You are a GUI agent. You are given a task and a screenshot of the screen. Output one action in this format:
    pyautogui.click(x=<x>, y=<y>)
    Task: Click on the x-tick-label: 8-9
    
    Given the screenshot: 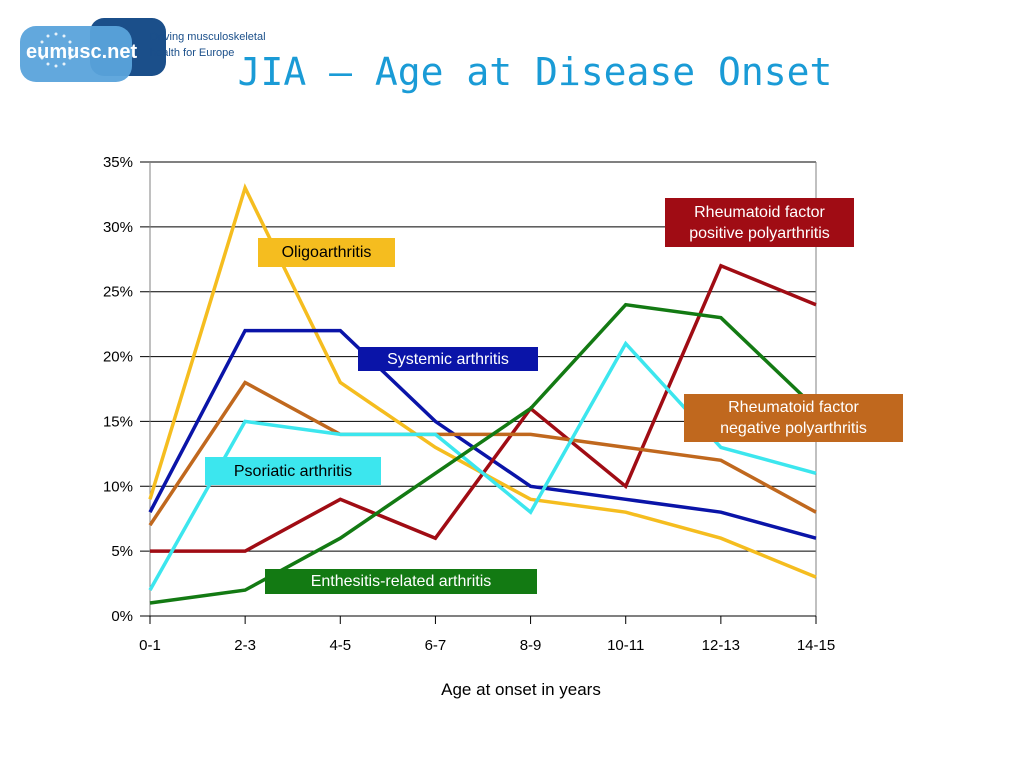 What is the action you would take?
    pyautogui.click(x=531, y=645)
    